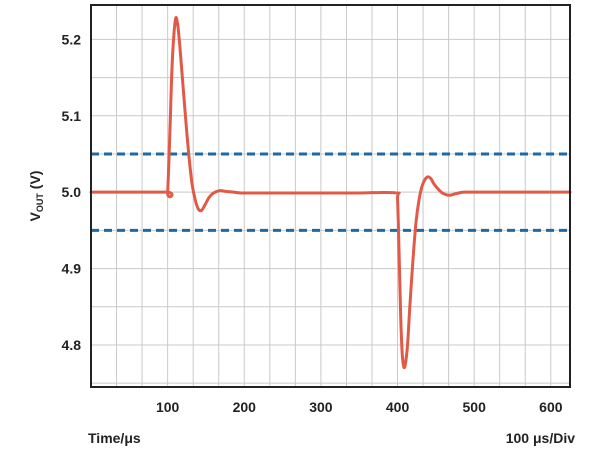  Describe the element at coordinates (540, 438) in the screenshot. I see `x-scale-label: 100 μs/Div` at that location.